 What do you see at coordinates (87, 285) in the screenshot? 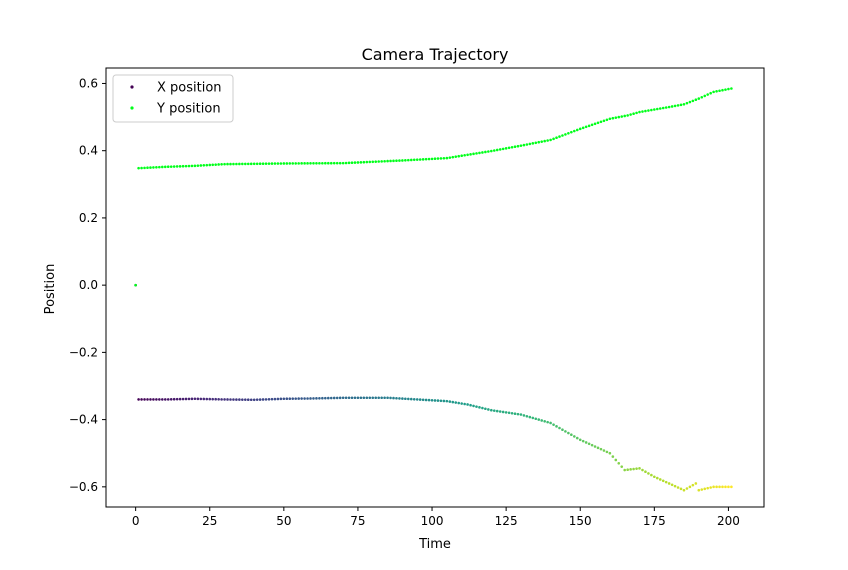
I see `y-axis: −0.6 −0.4 −0.2 0.0 0.2 0.4 0.6` at bounding box center [87, 285].